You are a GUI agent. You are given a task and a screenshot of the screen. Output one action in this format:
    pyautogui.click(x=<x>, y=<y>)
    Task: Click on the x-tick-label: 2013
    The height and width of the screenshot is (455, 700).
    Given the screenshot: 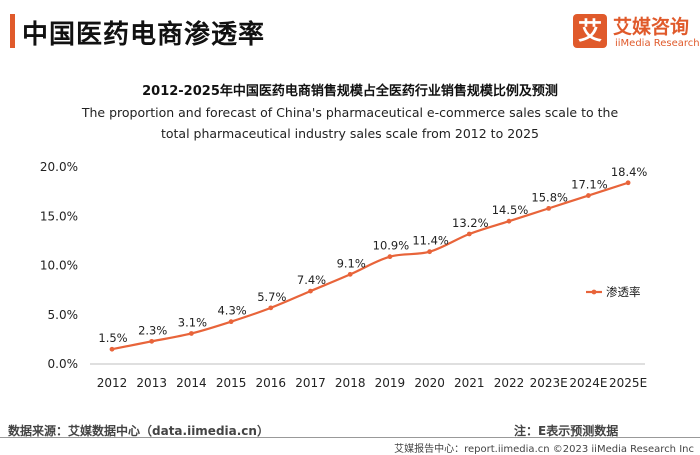 What is the action you would take?
    pyautogui.click(x=151, y=383)
    